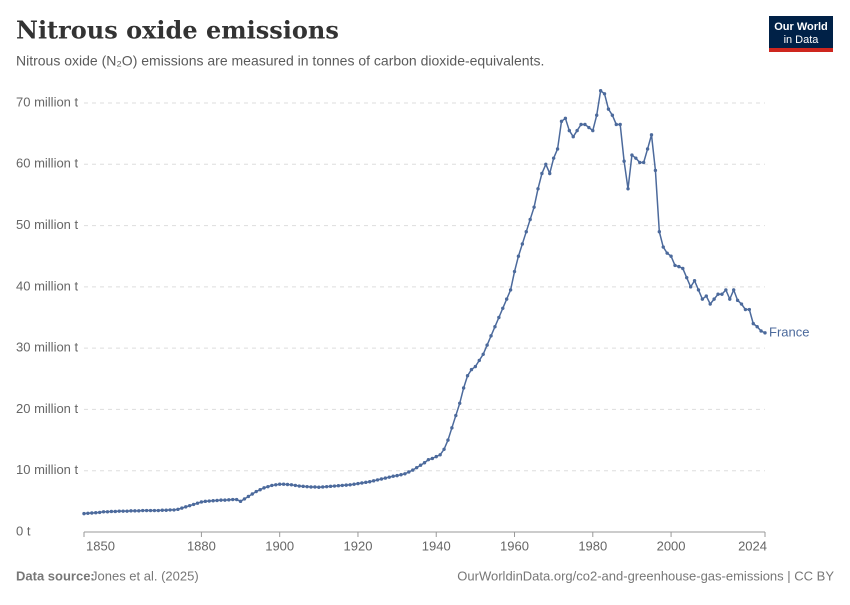  Describe the element at coordinates (47, 285) in the screenshot. I see `y-tick-label: 40 million t` at that location.